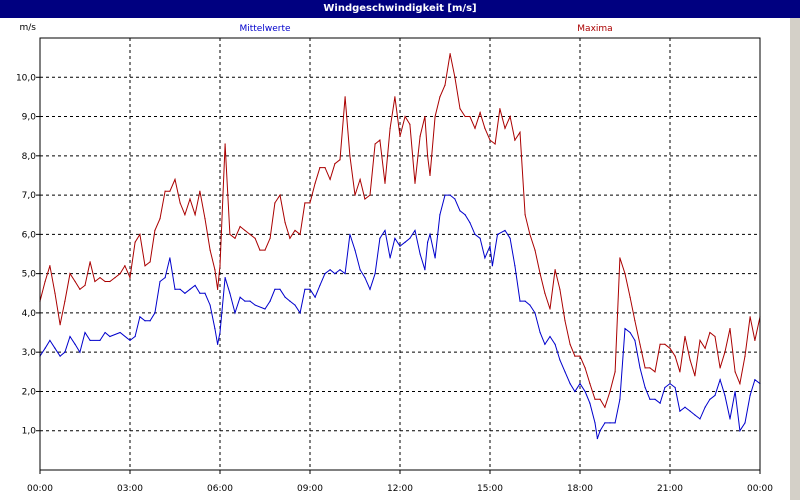 Image resolution: width=800 pixels, height=500 pixels. I want to click on y-tick-label: 4,0, so click(29, 314).